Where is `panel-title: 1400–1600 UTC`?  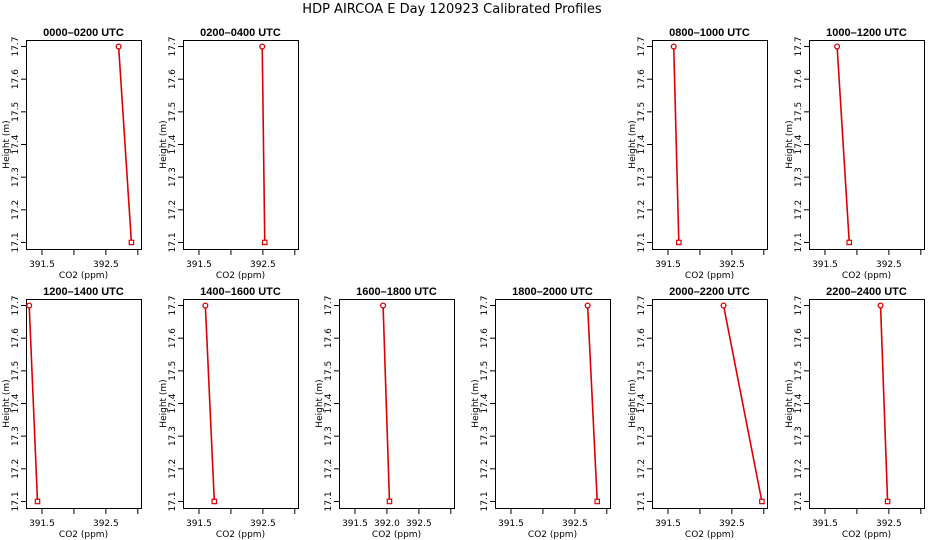 panel-title: 1400–1600 UTC is located at coordinates (240, 292).